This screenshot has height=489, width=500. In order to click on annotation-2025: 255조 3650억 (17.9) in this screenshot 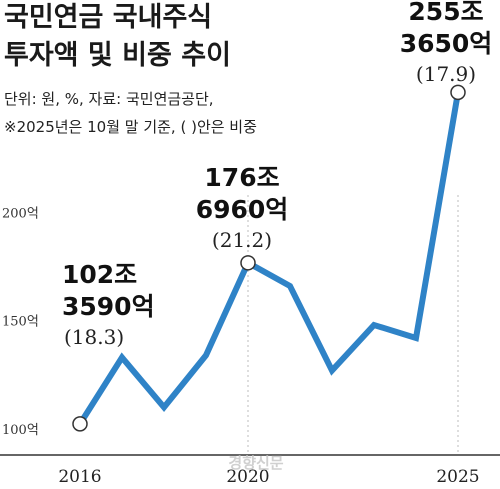, I will do `click(446, 43)`.